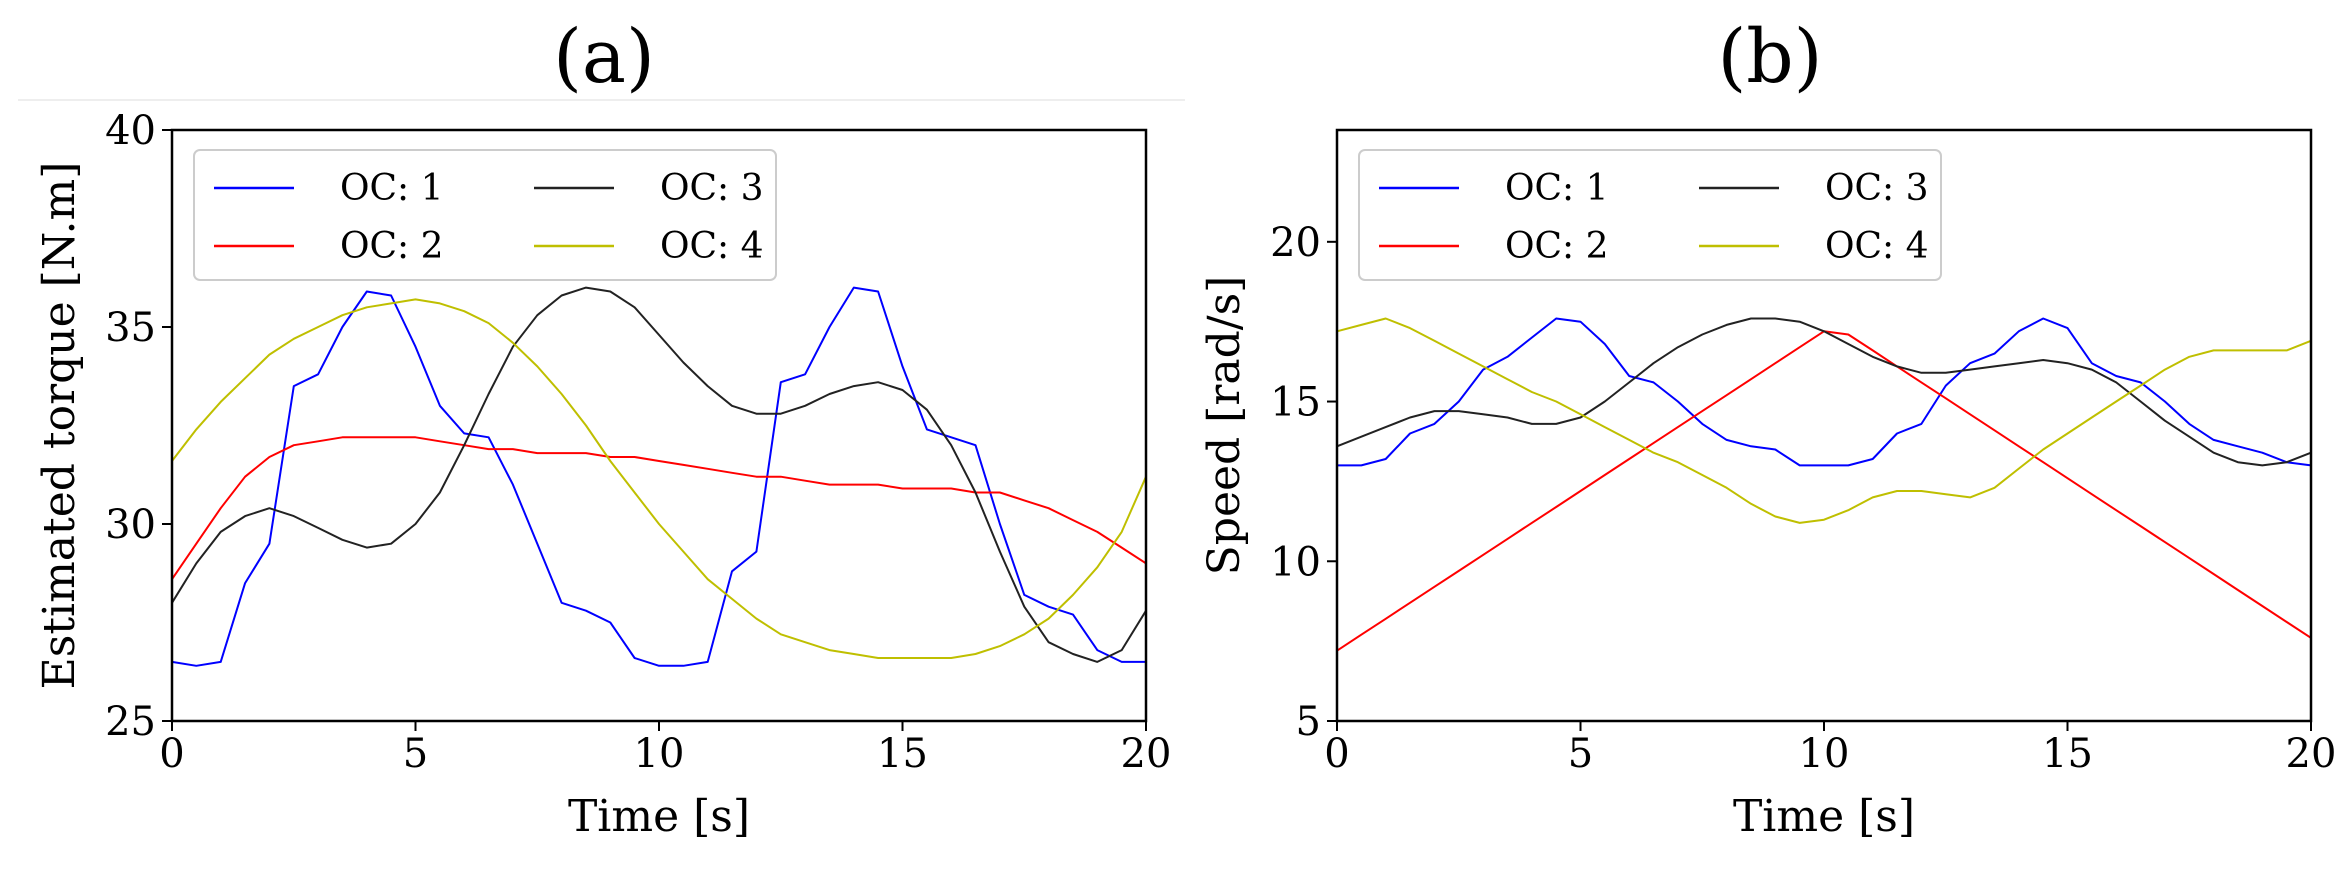 This screenshot has height=874, width=2347. What do you see at coordinates (659, 754) in the screenshot?
I see `panel-a-x-tick-label: 10` at bounding box center [659, 754].